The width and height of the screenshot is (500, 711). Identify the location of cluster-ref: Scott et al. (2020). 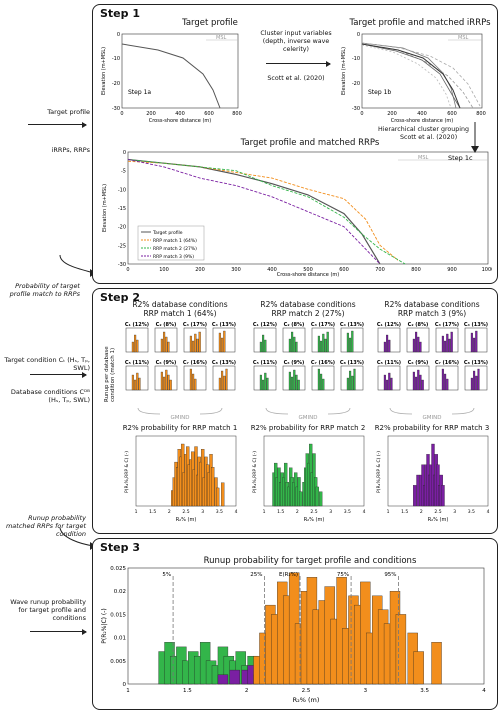
(296, 78).